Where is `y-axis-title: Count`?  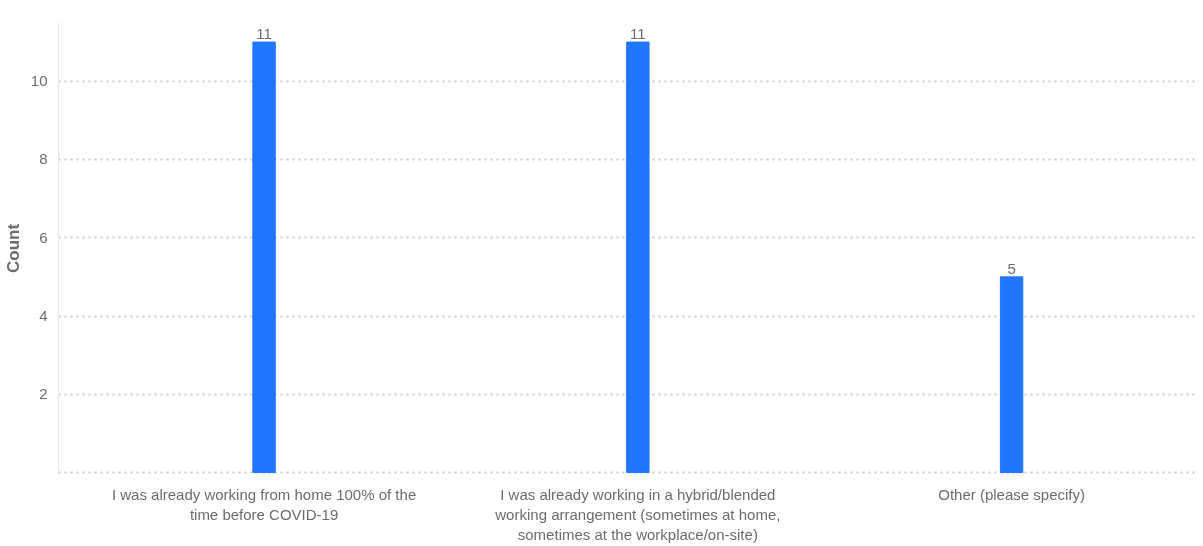
y-axis-title: Count is located at coordinates (13, 248).